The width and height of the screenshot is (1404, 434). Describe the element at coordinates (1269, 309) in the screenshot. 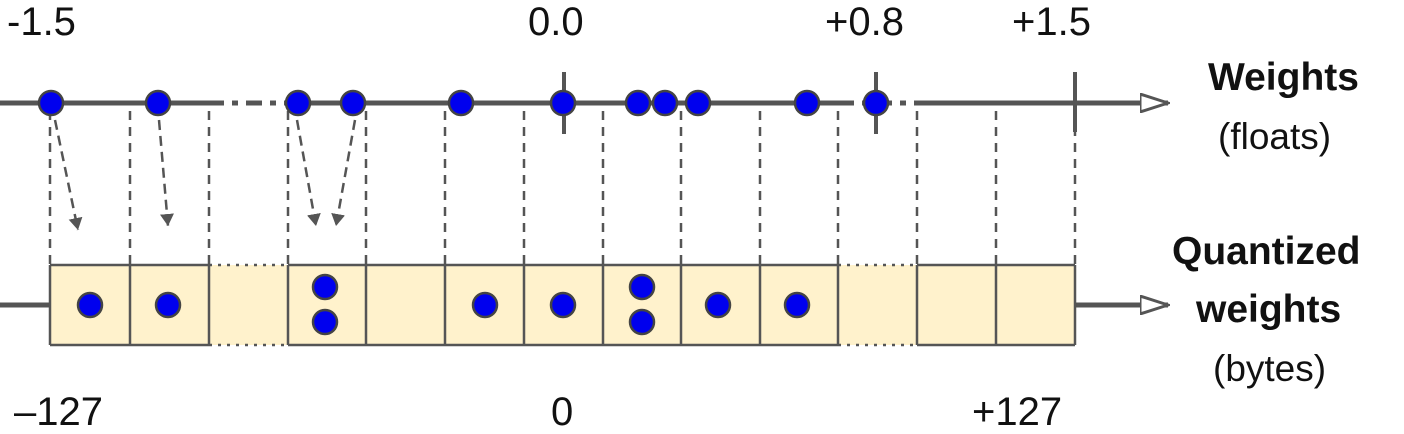

I see `quantized-title-line2: weights` at that location.